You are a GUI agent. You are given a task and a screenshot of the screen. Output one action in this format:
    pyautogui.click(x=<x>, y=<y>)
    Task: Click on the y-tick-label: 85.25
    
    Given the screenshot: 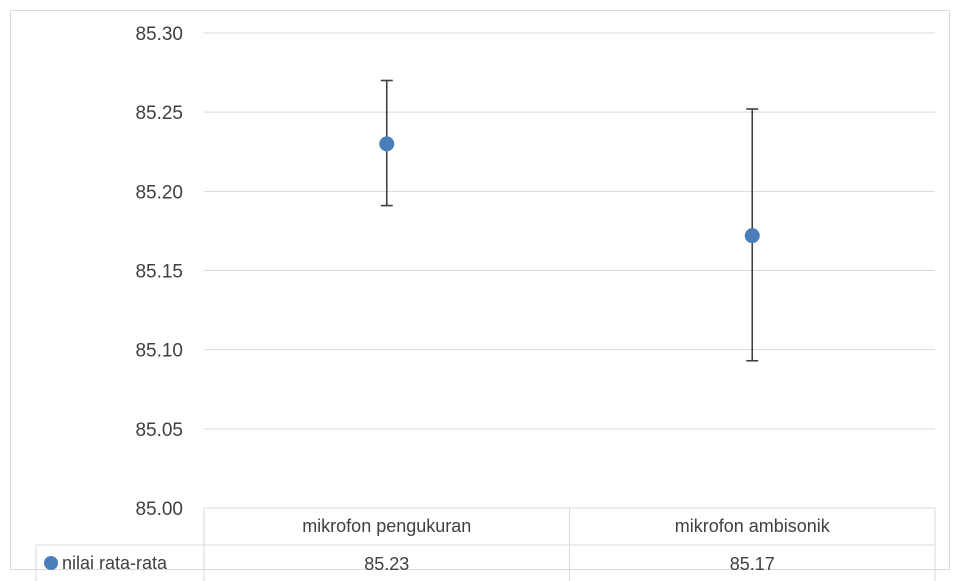 What is the action you would take?
    pyautogui.click(x=159, y=113)
    